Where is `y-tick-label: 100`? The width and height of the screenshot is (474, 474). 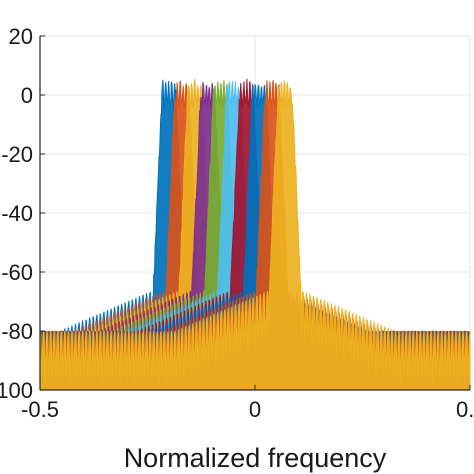
y-tick-label: 100 is located at coordinates (16, 390).